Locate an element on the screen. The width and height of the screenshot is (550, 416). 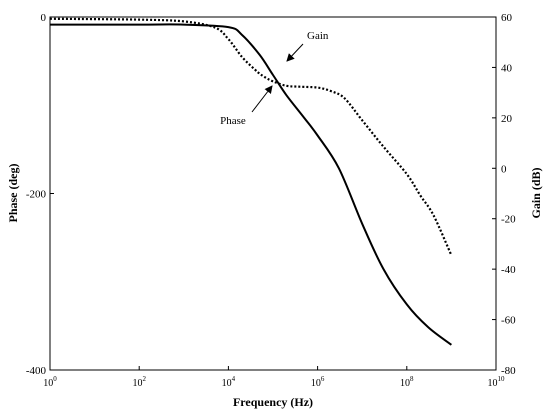
y-left-tick-label: -200 is located at coordinates (36, 195).